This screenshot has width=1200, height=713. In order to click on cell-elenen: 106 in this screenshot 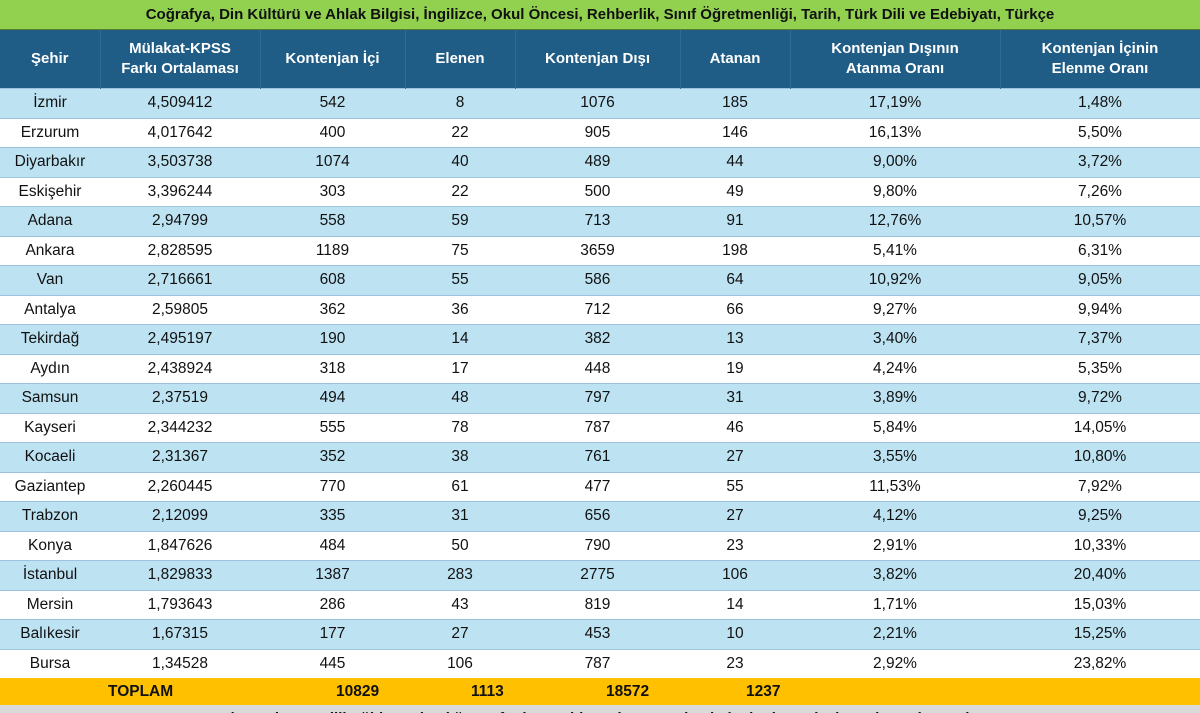, I will do `click(460, 663)`.